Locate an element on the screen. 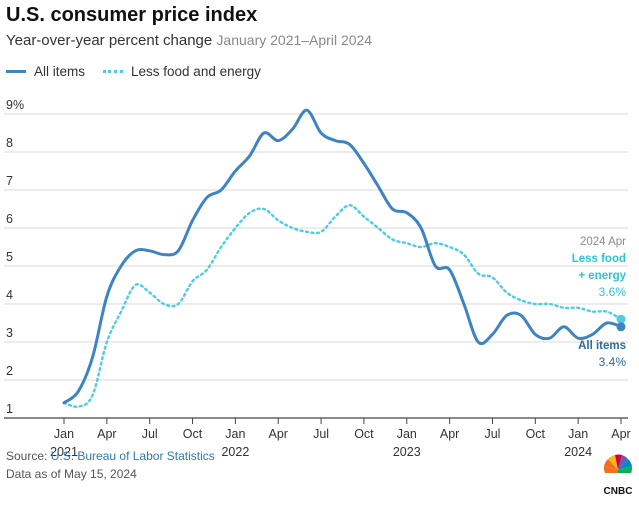 This screenshot has width=639, height=508. legend-item-less-food-energy: Less food and energy is located at coordinates (182, 71).